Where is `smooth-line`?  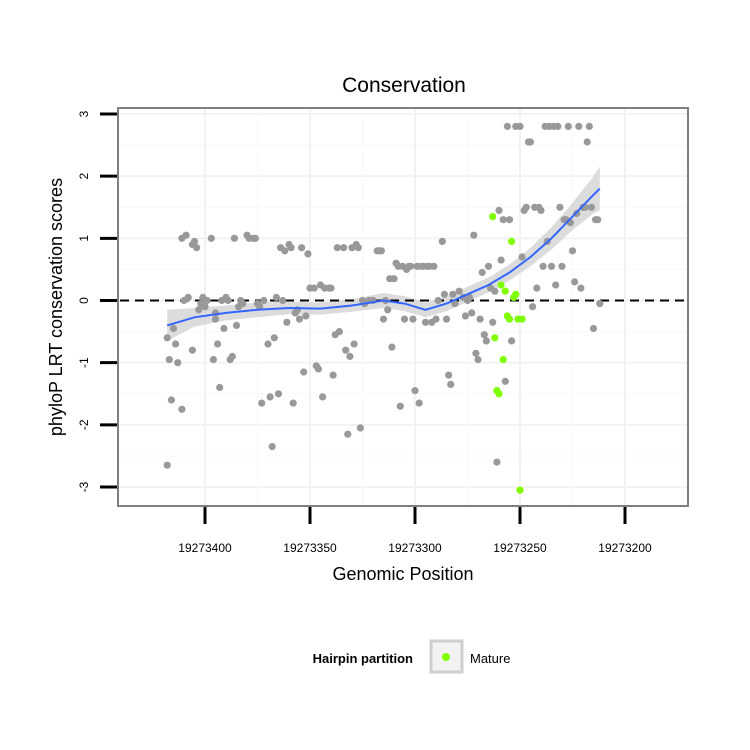 smooth-line is located at coordinates (383, 257).